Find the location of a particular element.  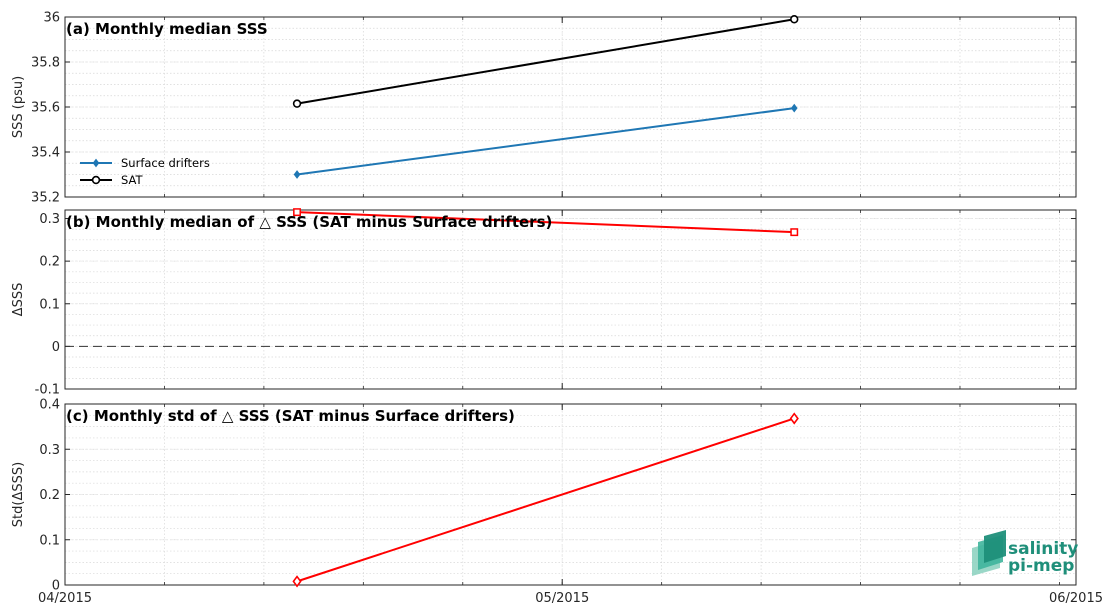

logo-text-line2: pi-mep is located at coordinates (1041, 566).